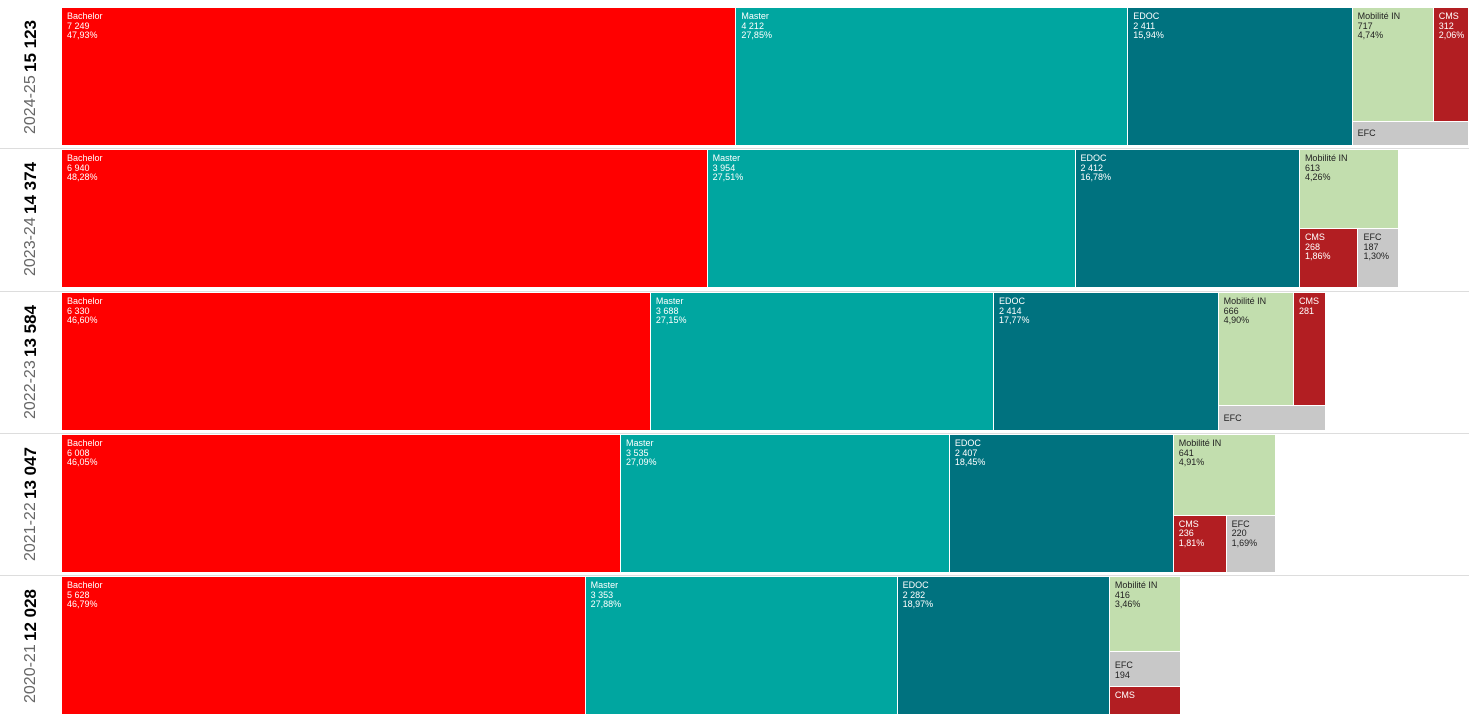  What do you see at coordinates (1240, 77) in the screenshot?
I see `tile-edoc: EDOC 2 411 15,94%` at bounding box center [1240, 77].